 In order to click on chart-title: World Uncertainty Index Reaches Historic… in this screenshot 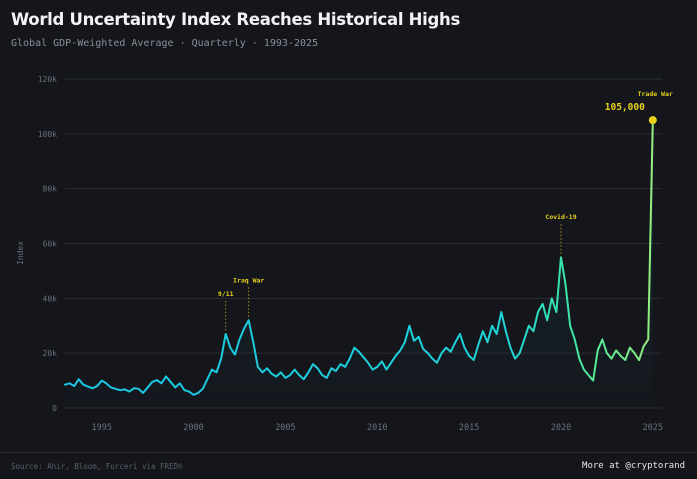, I will do `click(236, 19)`.